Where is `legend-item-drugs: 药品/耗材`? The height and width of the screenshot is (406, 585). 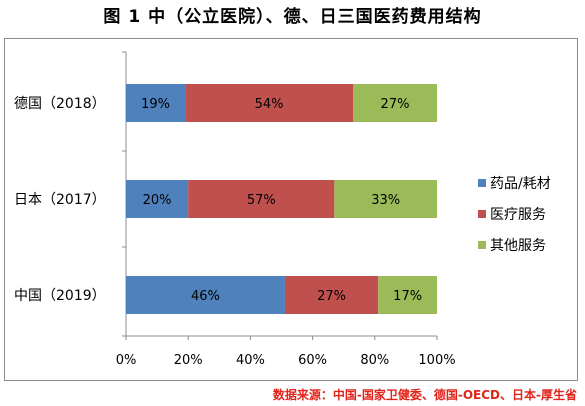
legend-item-drugs: 药品/耗材 is located at coordinates (514, 183).